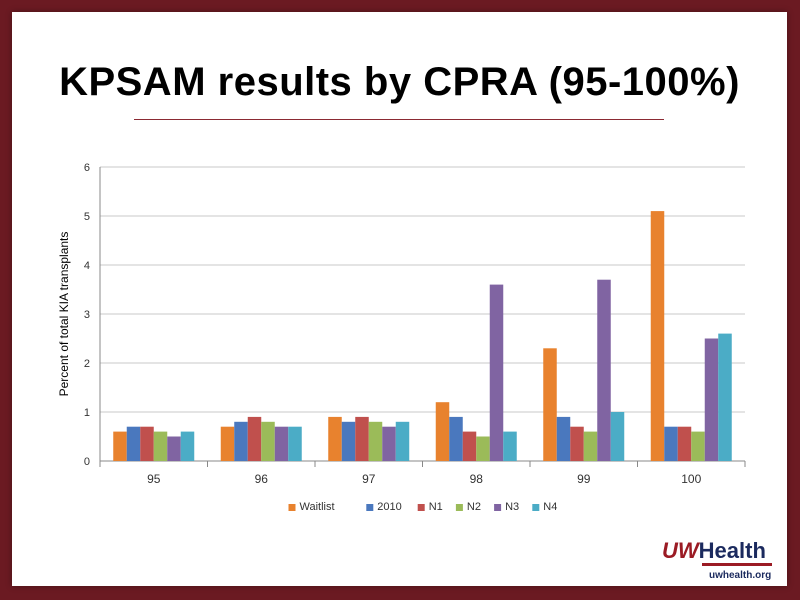 This screenshot has height=600, width=800. I want to click on legend-label-waitlist: Waitlist, so click(317, 507).